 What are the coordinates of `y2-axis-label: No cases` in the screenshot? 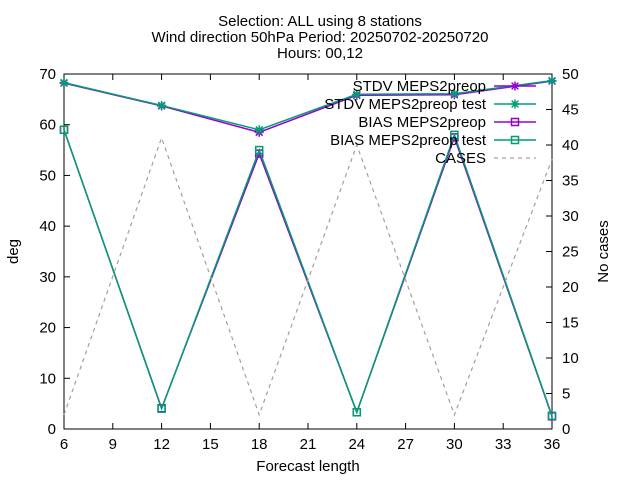 It's located at (603, 251).